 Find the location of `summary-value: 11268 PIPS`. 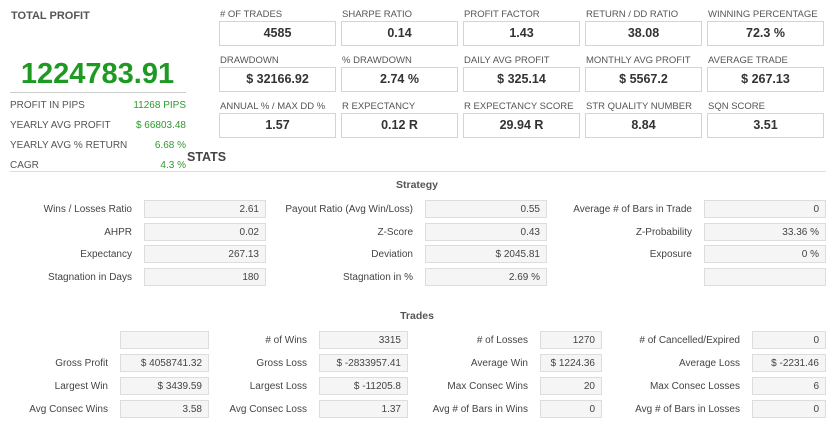

summary-value: 11268 PIPS is located at coordinates (159, 105).